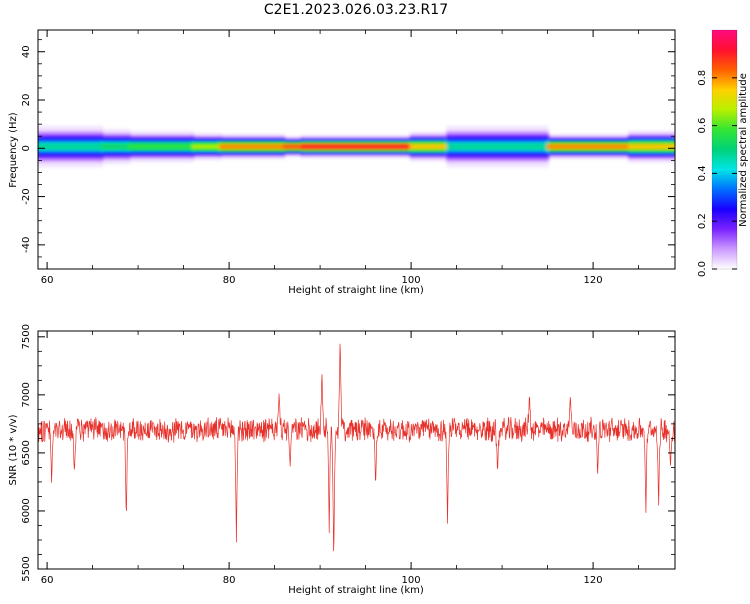  I want to click on y-tick-label: 20, so click(26, 100).